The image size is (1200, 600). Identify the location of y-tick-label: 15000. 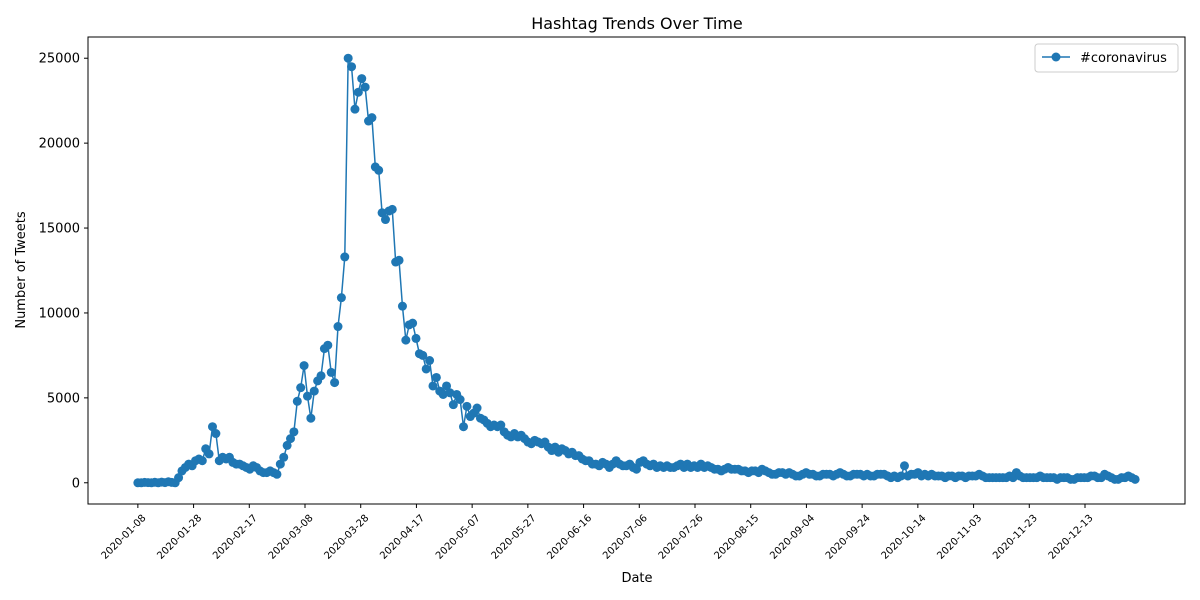
(59, 229).